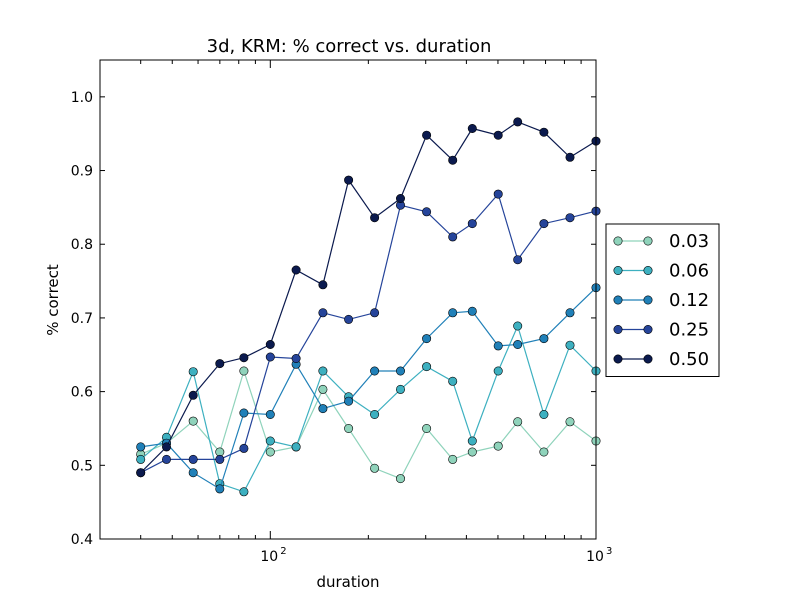  Describe the element at coordinates (323, 409) in the screenshot. I see `data-point-0.12-7` at that location.